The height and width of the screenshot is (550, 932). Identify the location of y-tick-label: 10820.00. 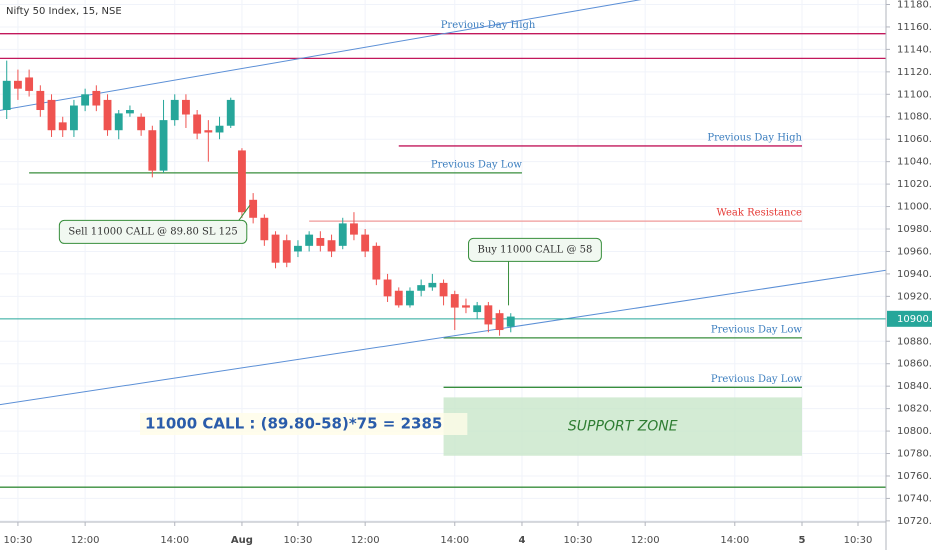
(914, 409).